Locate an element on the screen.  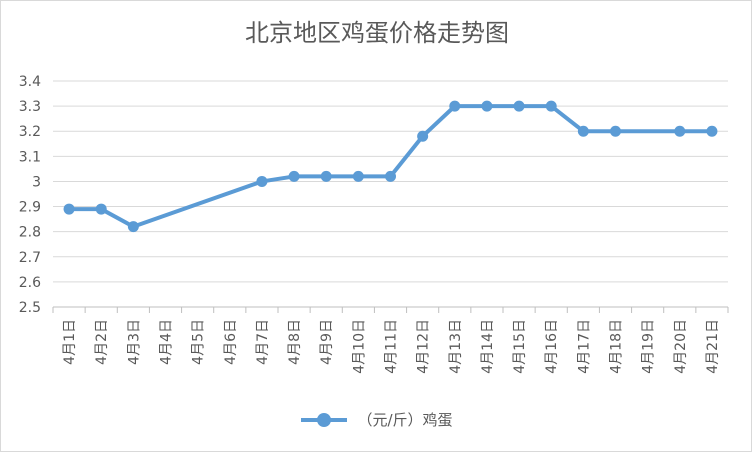
x-tick-label: 4月13日 is located at coordinates (456, 346).